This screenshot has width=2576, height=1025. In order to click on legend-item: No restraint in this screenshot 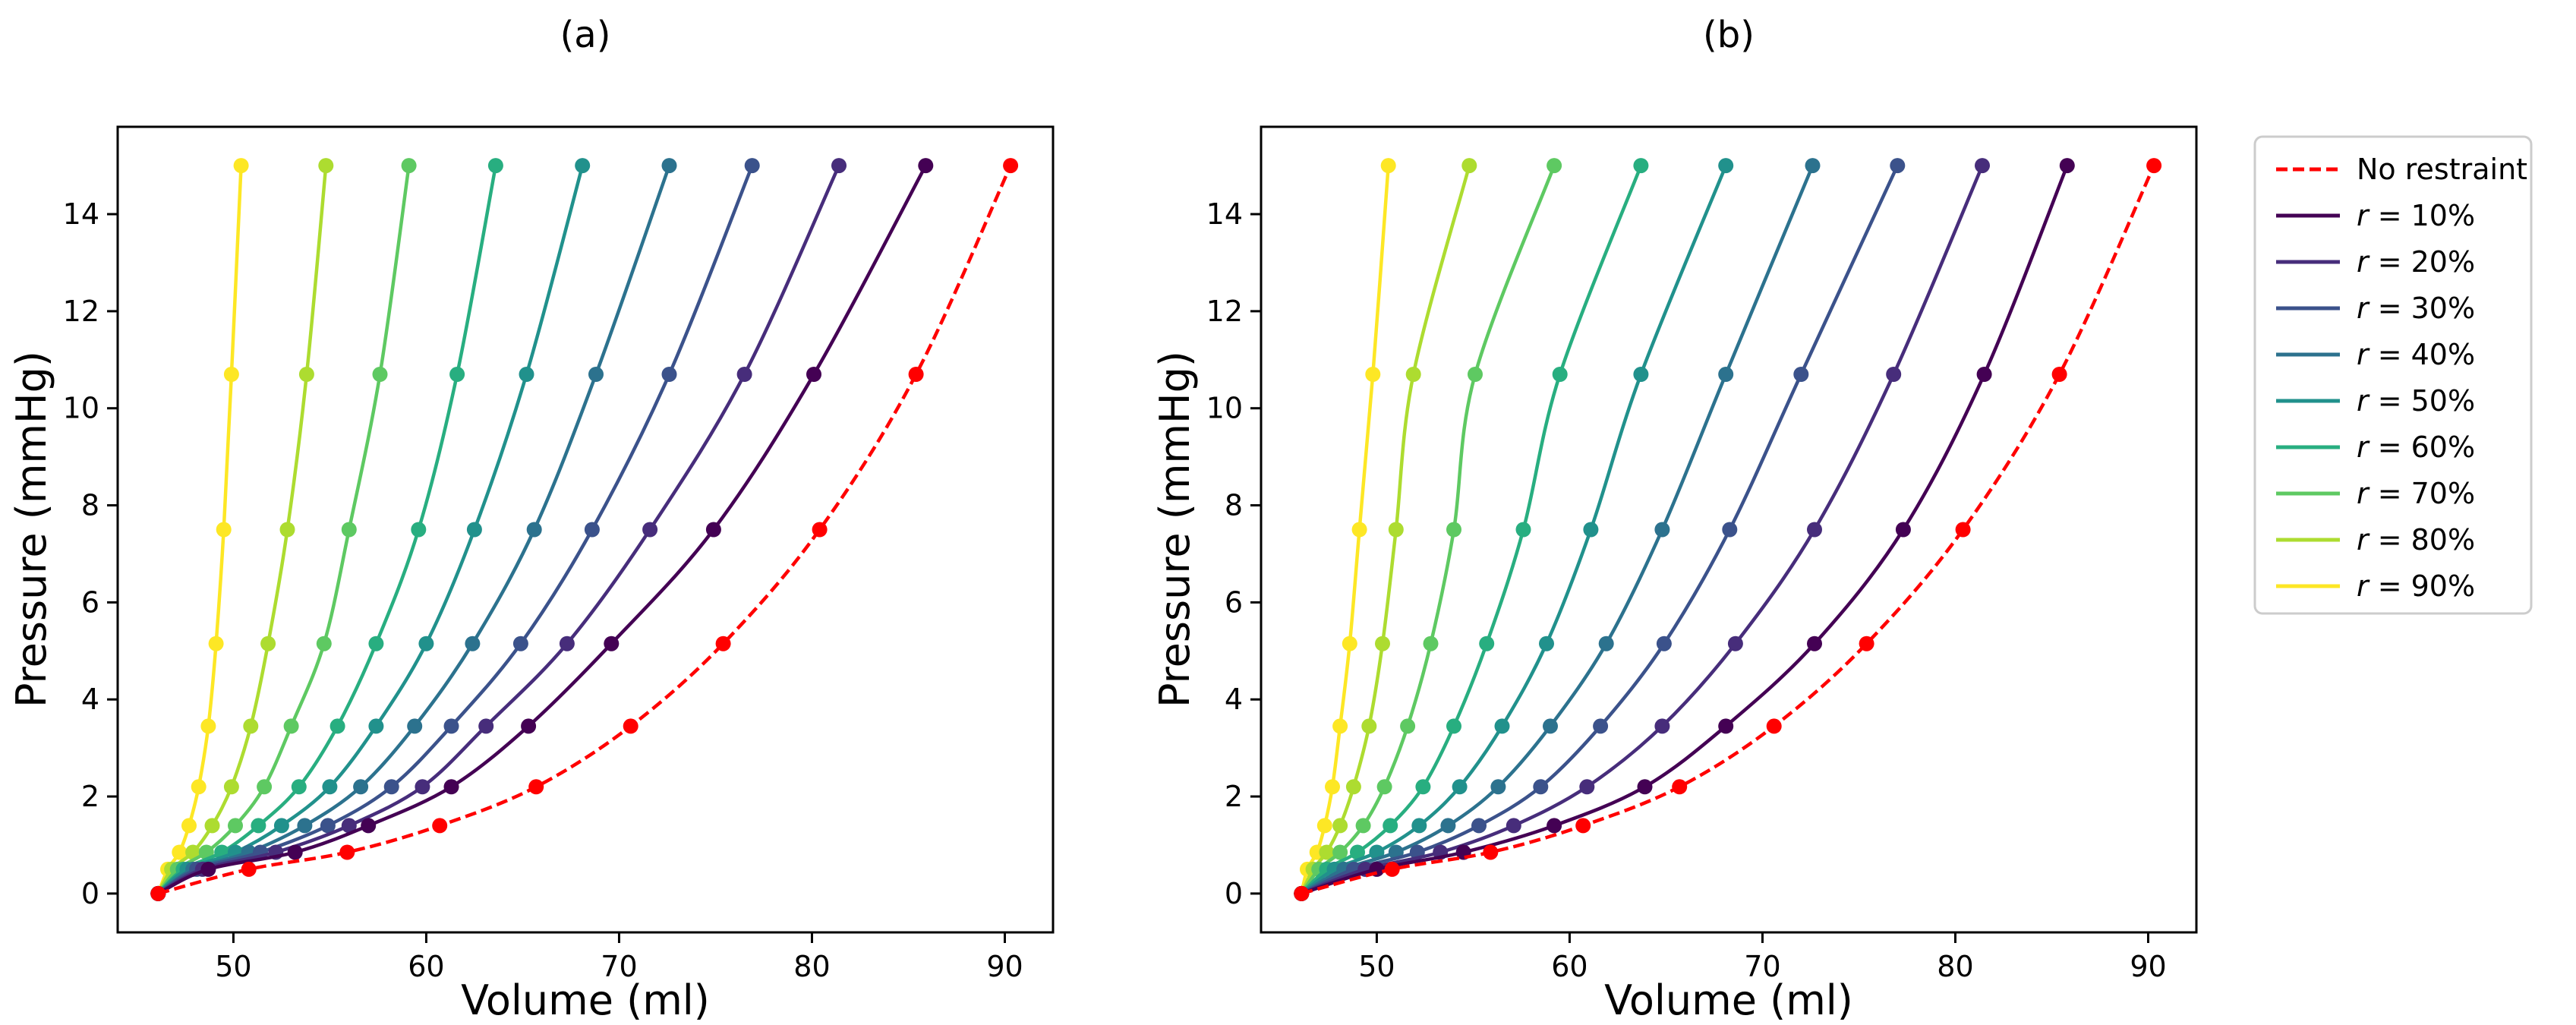, I will do `click(2401, 169)`.